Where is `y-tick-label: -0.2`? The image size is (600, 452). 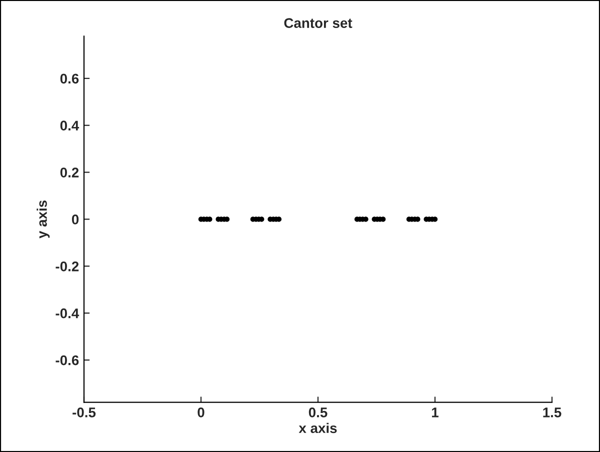 y-tick-label: -0.2 is located at coordinates (67, 266).